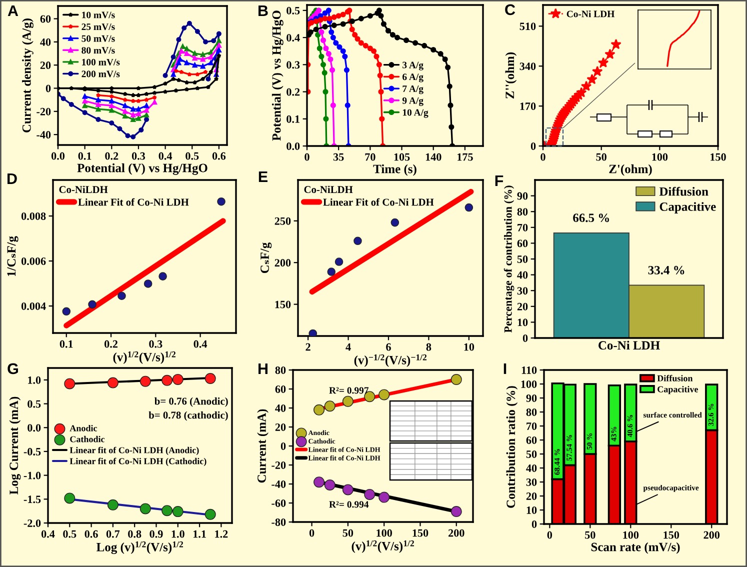  What do you see at coordinates (98, 38) in the screenshot?
I see `legend-label: 50 mV/s` at bounding box center [98, 38].